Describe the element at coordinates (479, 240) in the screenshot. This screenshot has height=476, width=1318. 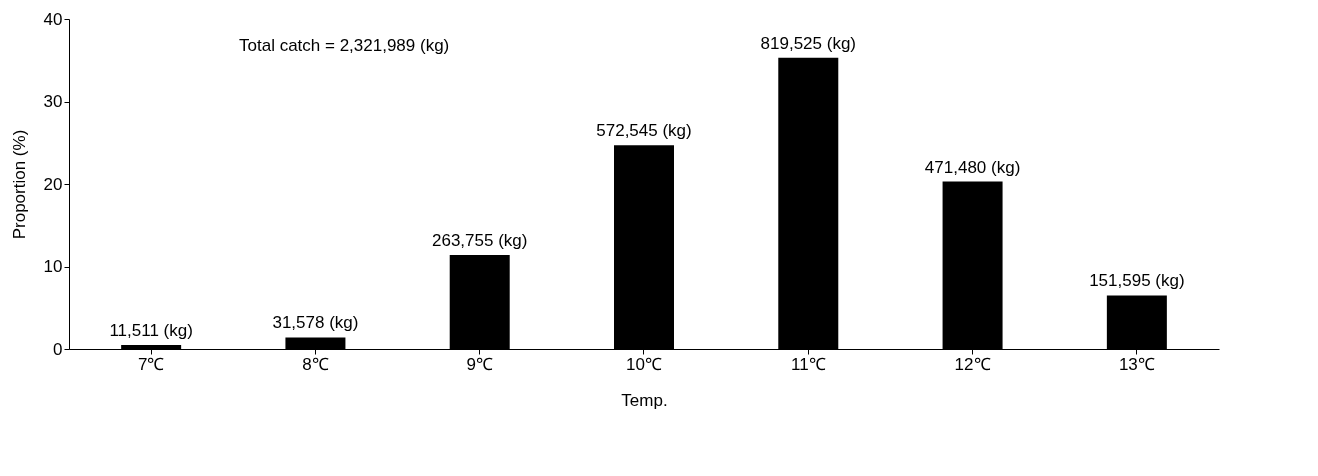
I see `annotation: 263,755 (kg)` at that location.